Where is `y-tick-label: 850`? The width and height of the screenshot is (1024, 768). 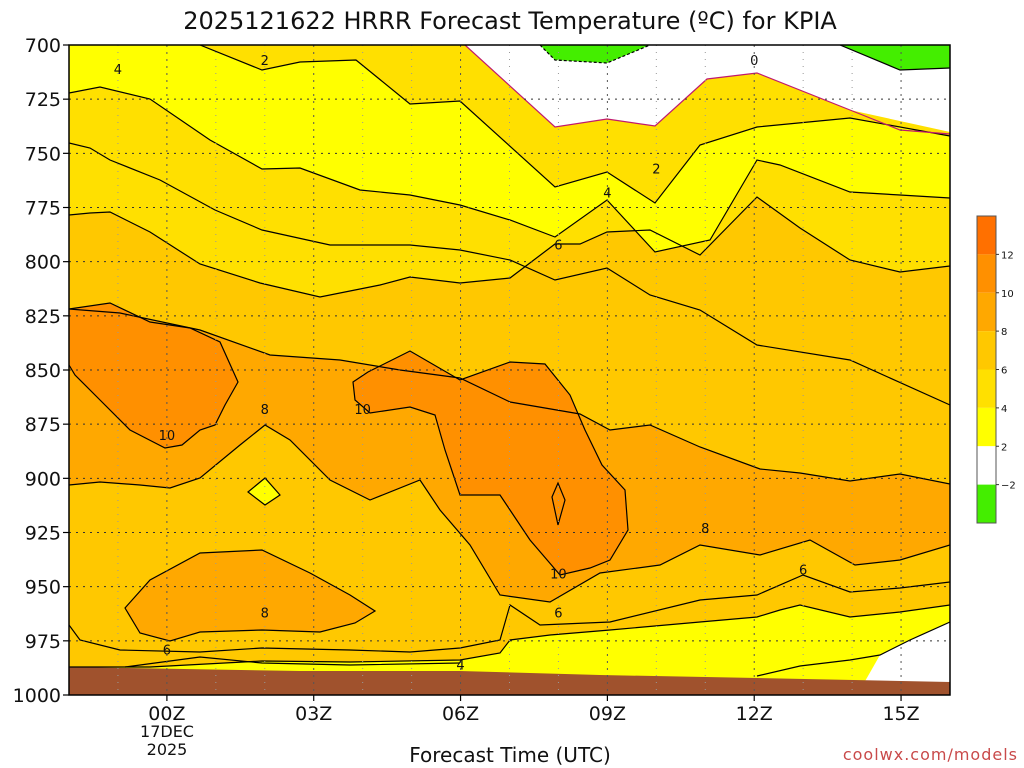
y-tick-label: 850 is located at coordinates (43, 371).